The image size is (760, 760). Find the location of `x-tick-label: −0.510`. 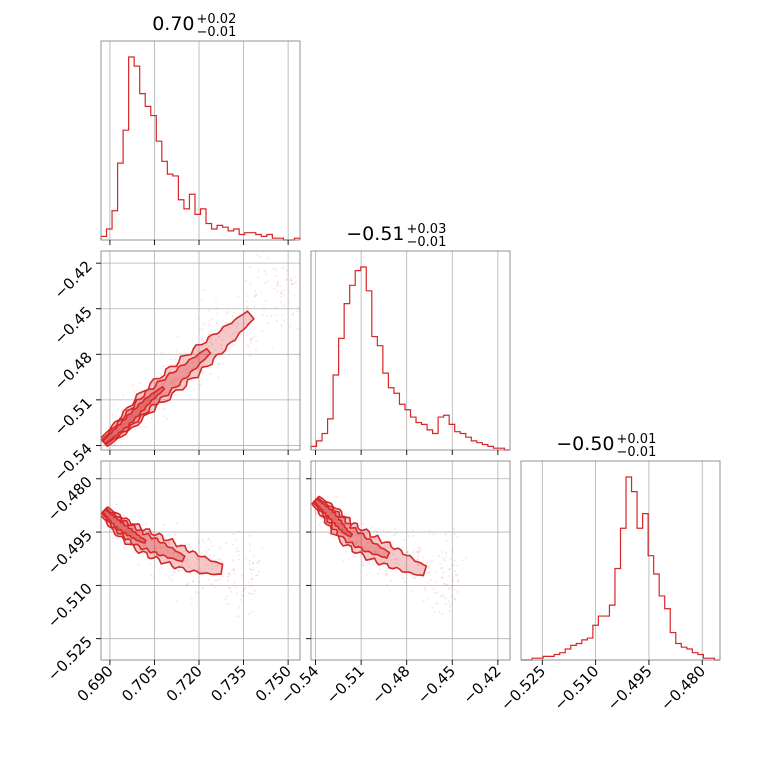

x-tick-label: −0.510 is located at coordinates (576, 688).